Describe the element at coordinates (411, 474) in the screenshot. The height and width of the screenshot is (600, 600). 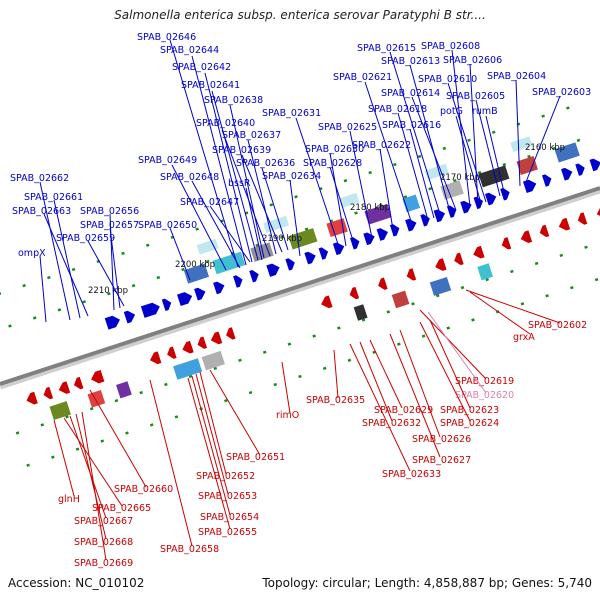
I see `reverse-gene-label: SPAB_02633` at that location.